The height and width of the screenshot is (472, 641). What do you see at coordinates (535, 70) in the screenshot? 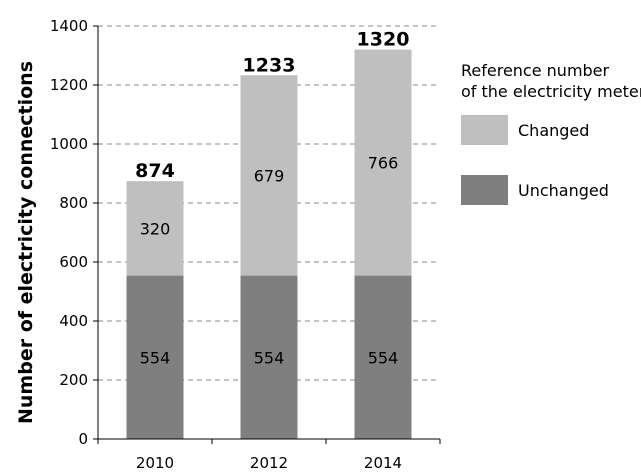
I see `legend-title-line-1: Reference number` at bounding box center [535, 70].